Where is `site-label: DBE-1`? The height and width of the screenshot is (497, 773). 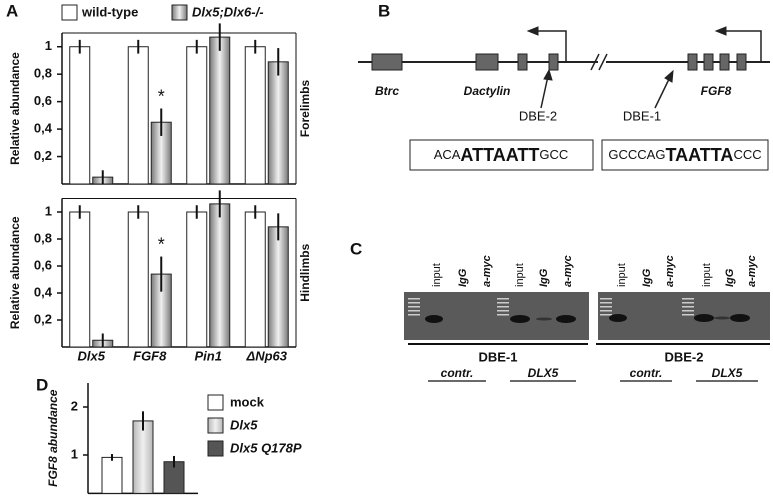 site-label: DBE-1 is located at coordinates (642, 115).